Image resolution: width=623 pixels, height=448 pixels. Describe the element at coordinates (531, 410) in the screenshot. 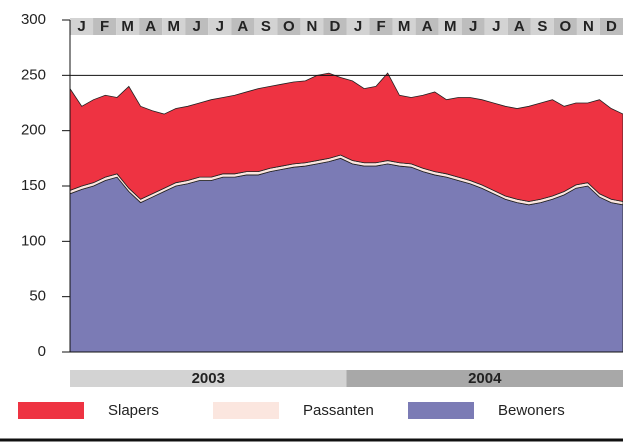

I see `legend-label: Bewoners` at that location.